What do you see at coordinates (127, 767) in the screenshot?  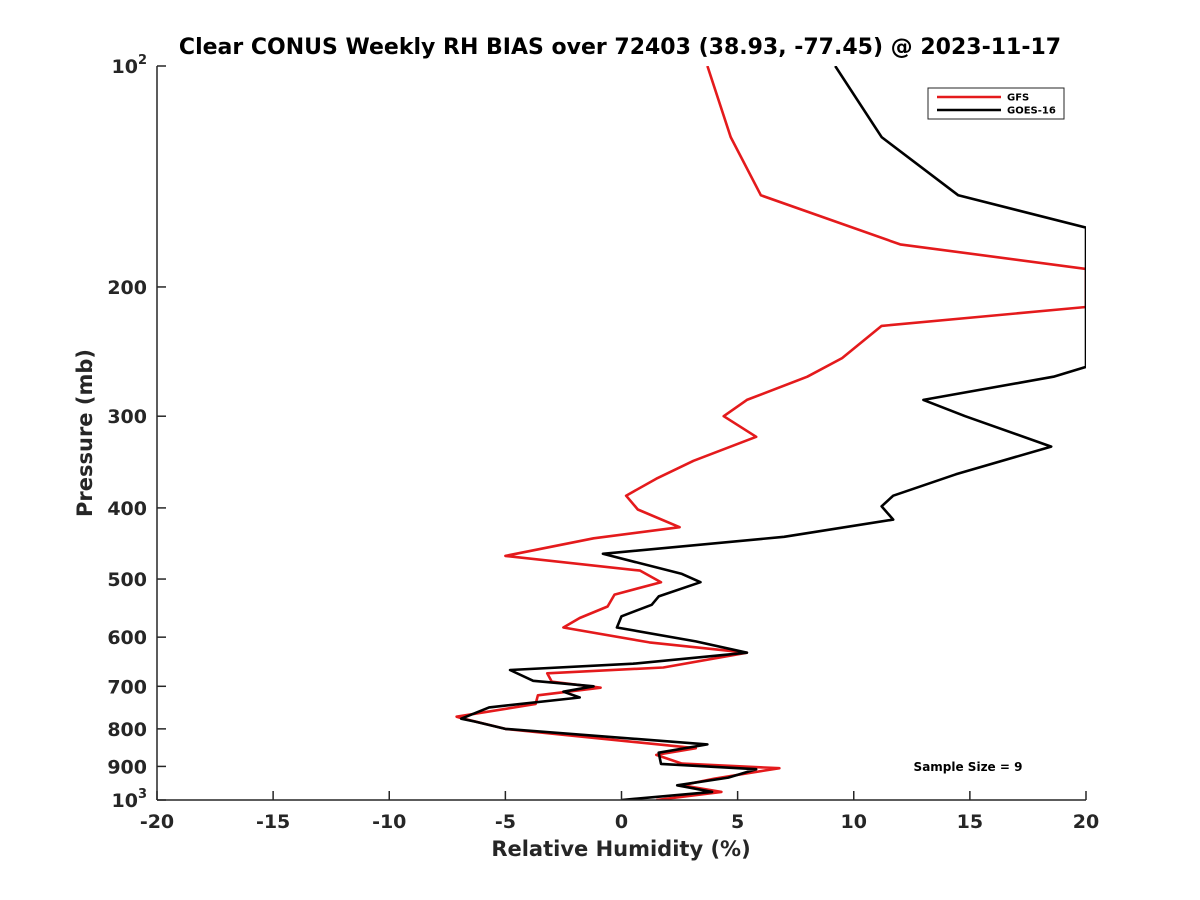 I see `y-tick-label: 900` at bounding box center [127, 767].